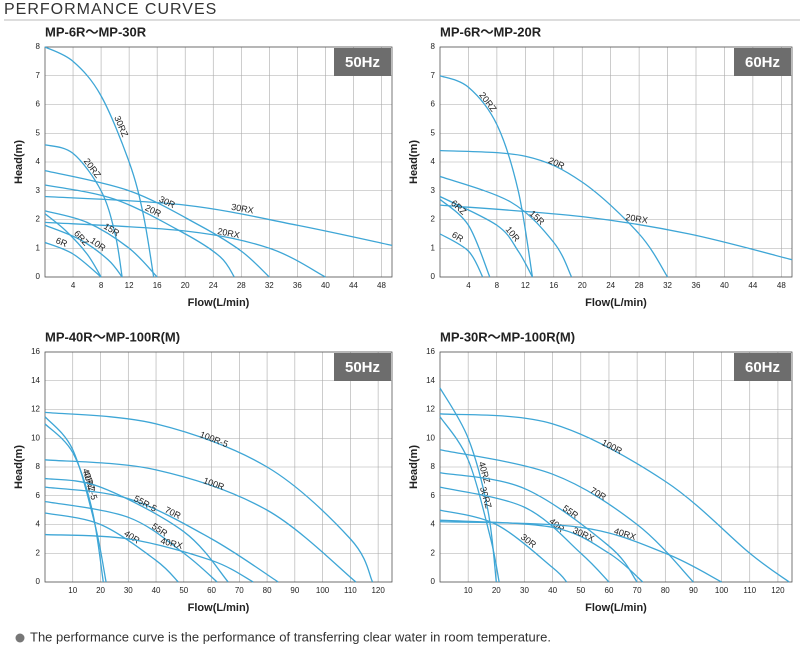 Image resolution: width=800 pixels, height=649 pixels. Describe the element at coordinates (571, 512) in the screenshot. I see `curve-label: 55R` at that location.